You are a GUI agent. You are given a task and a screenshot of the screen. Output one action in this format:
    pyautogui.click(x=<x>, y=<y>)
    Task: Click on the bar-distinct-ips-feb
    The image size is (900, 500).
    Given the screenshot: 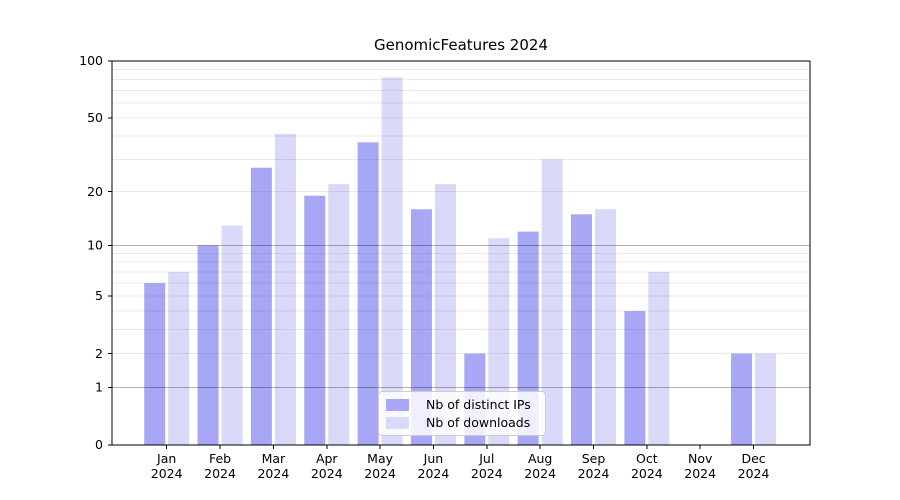 What is the action you would take?
    pyautogui.click(x=208, y=345)
    